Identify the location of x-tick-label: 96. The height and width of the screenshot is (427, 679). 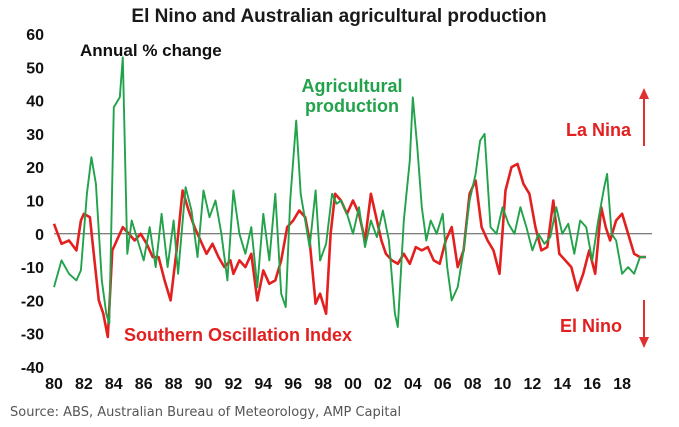
(293, 384).